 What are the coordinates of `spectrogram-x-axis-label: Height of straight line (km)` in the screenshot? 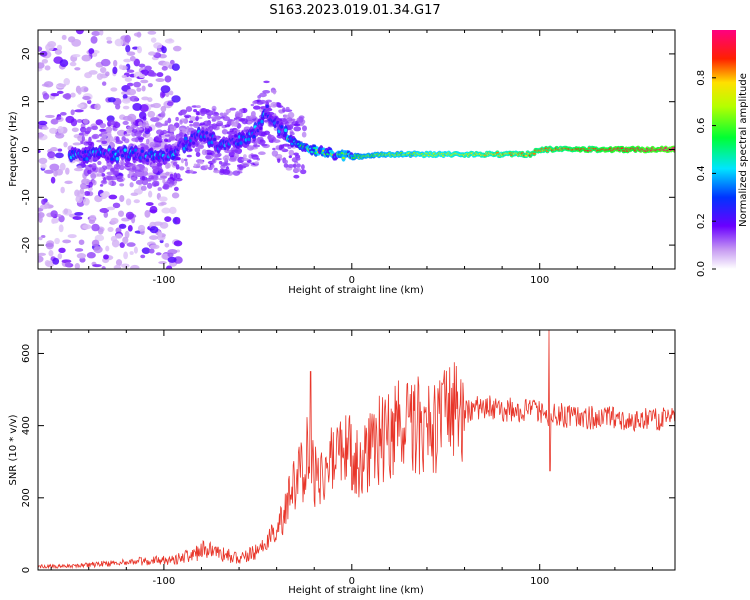 It's located at (356, 290).